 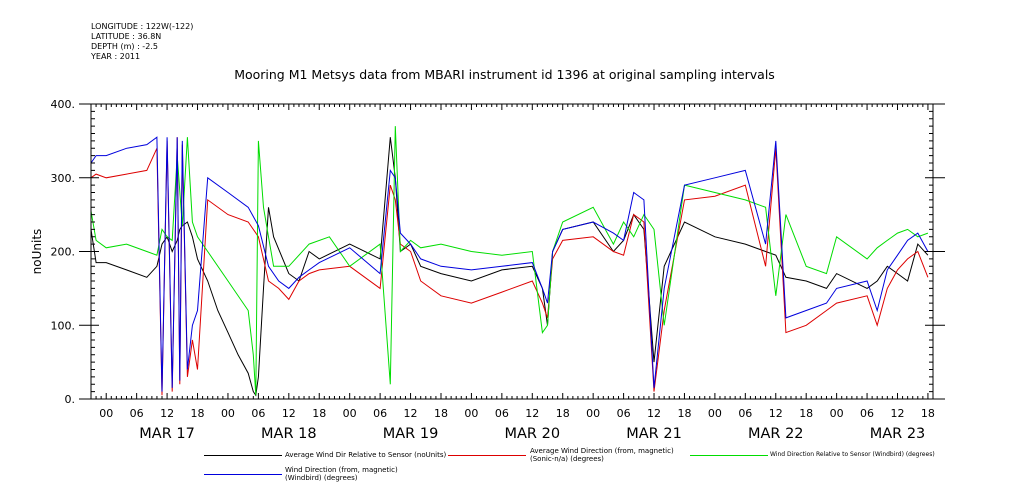 I want to click on latitude-text: LATITUDE : 36.8N, so click(x=126, y=36).